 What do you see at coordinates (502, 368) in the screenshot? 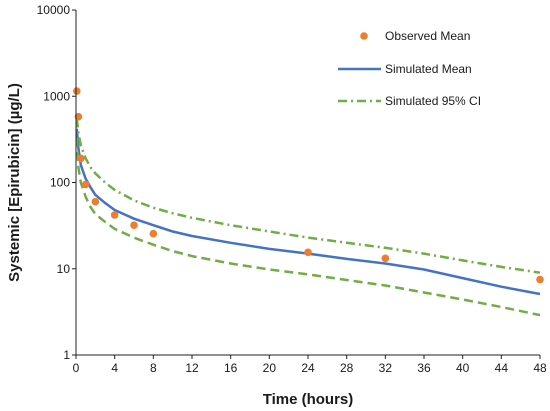
I see `x-tick-label: 44` at bounding box center [502, 368].